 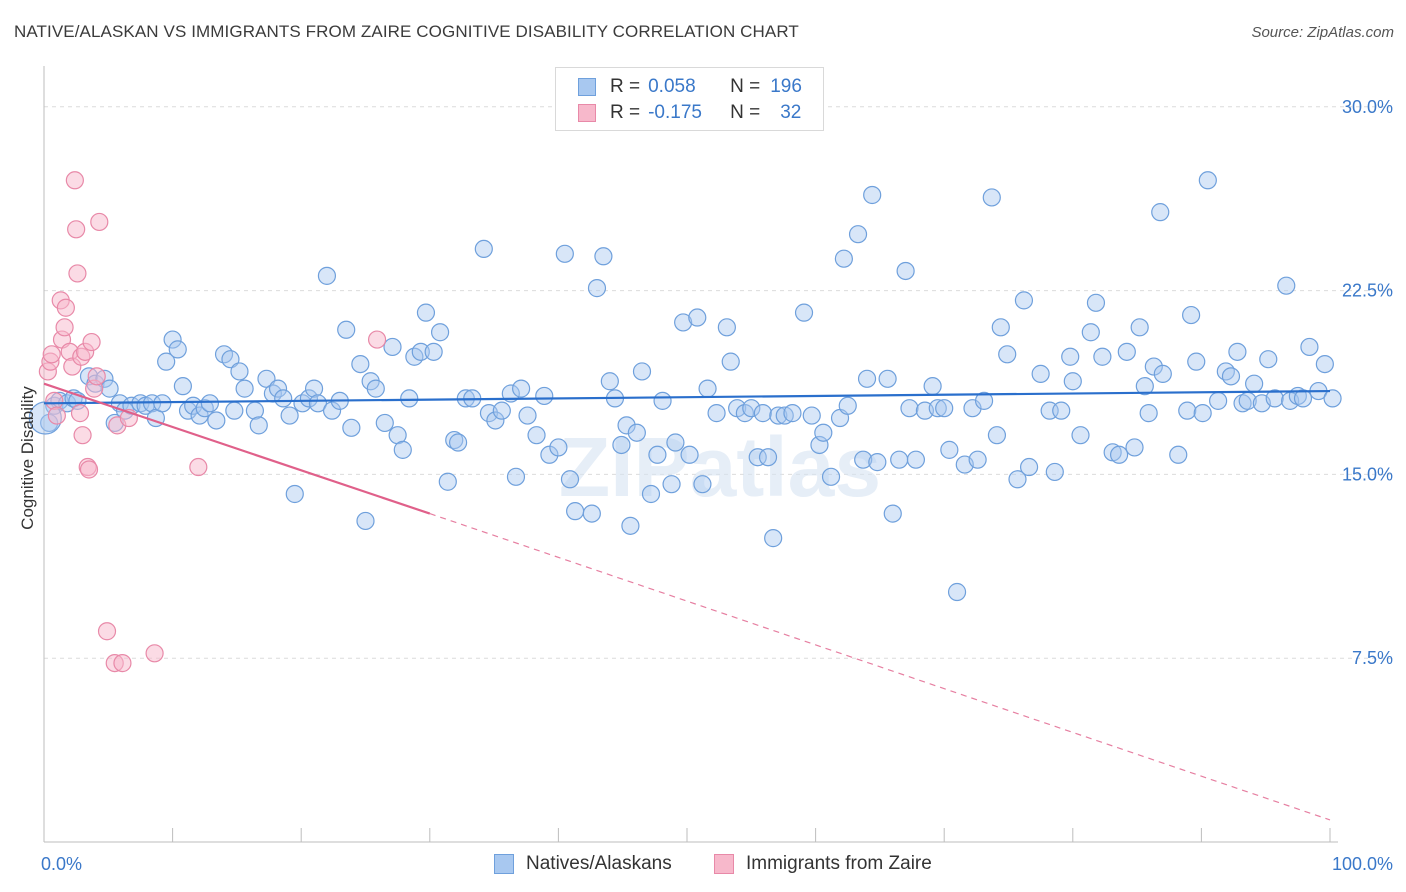 I want to click on legend-r-label: R =, so click(x=625, y=112).